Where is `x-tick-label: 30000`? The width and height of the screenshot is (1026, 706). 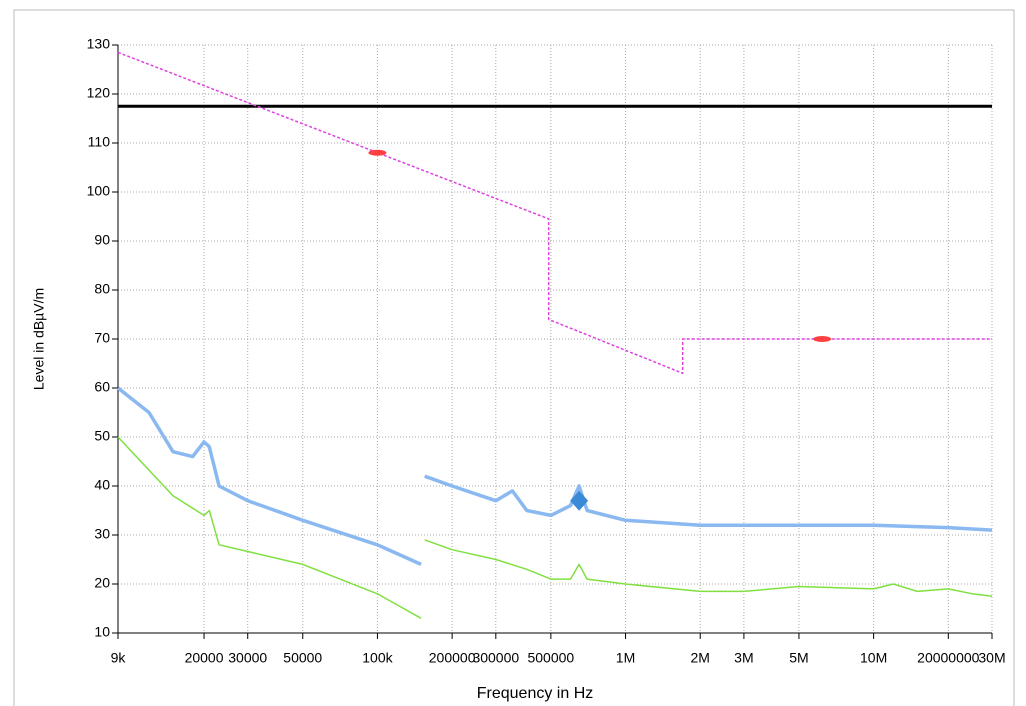
x-tick-label: 30000 is located at coordinates (247, 658).